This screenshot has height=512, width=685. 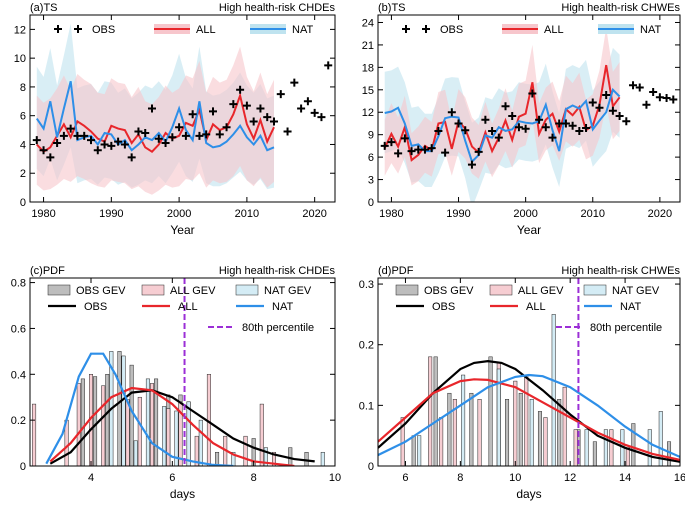 What do you see at coordinates (371, 158) in the screenshot?
I see `y-tick-label: 6` at bounding box center [371, 158].